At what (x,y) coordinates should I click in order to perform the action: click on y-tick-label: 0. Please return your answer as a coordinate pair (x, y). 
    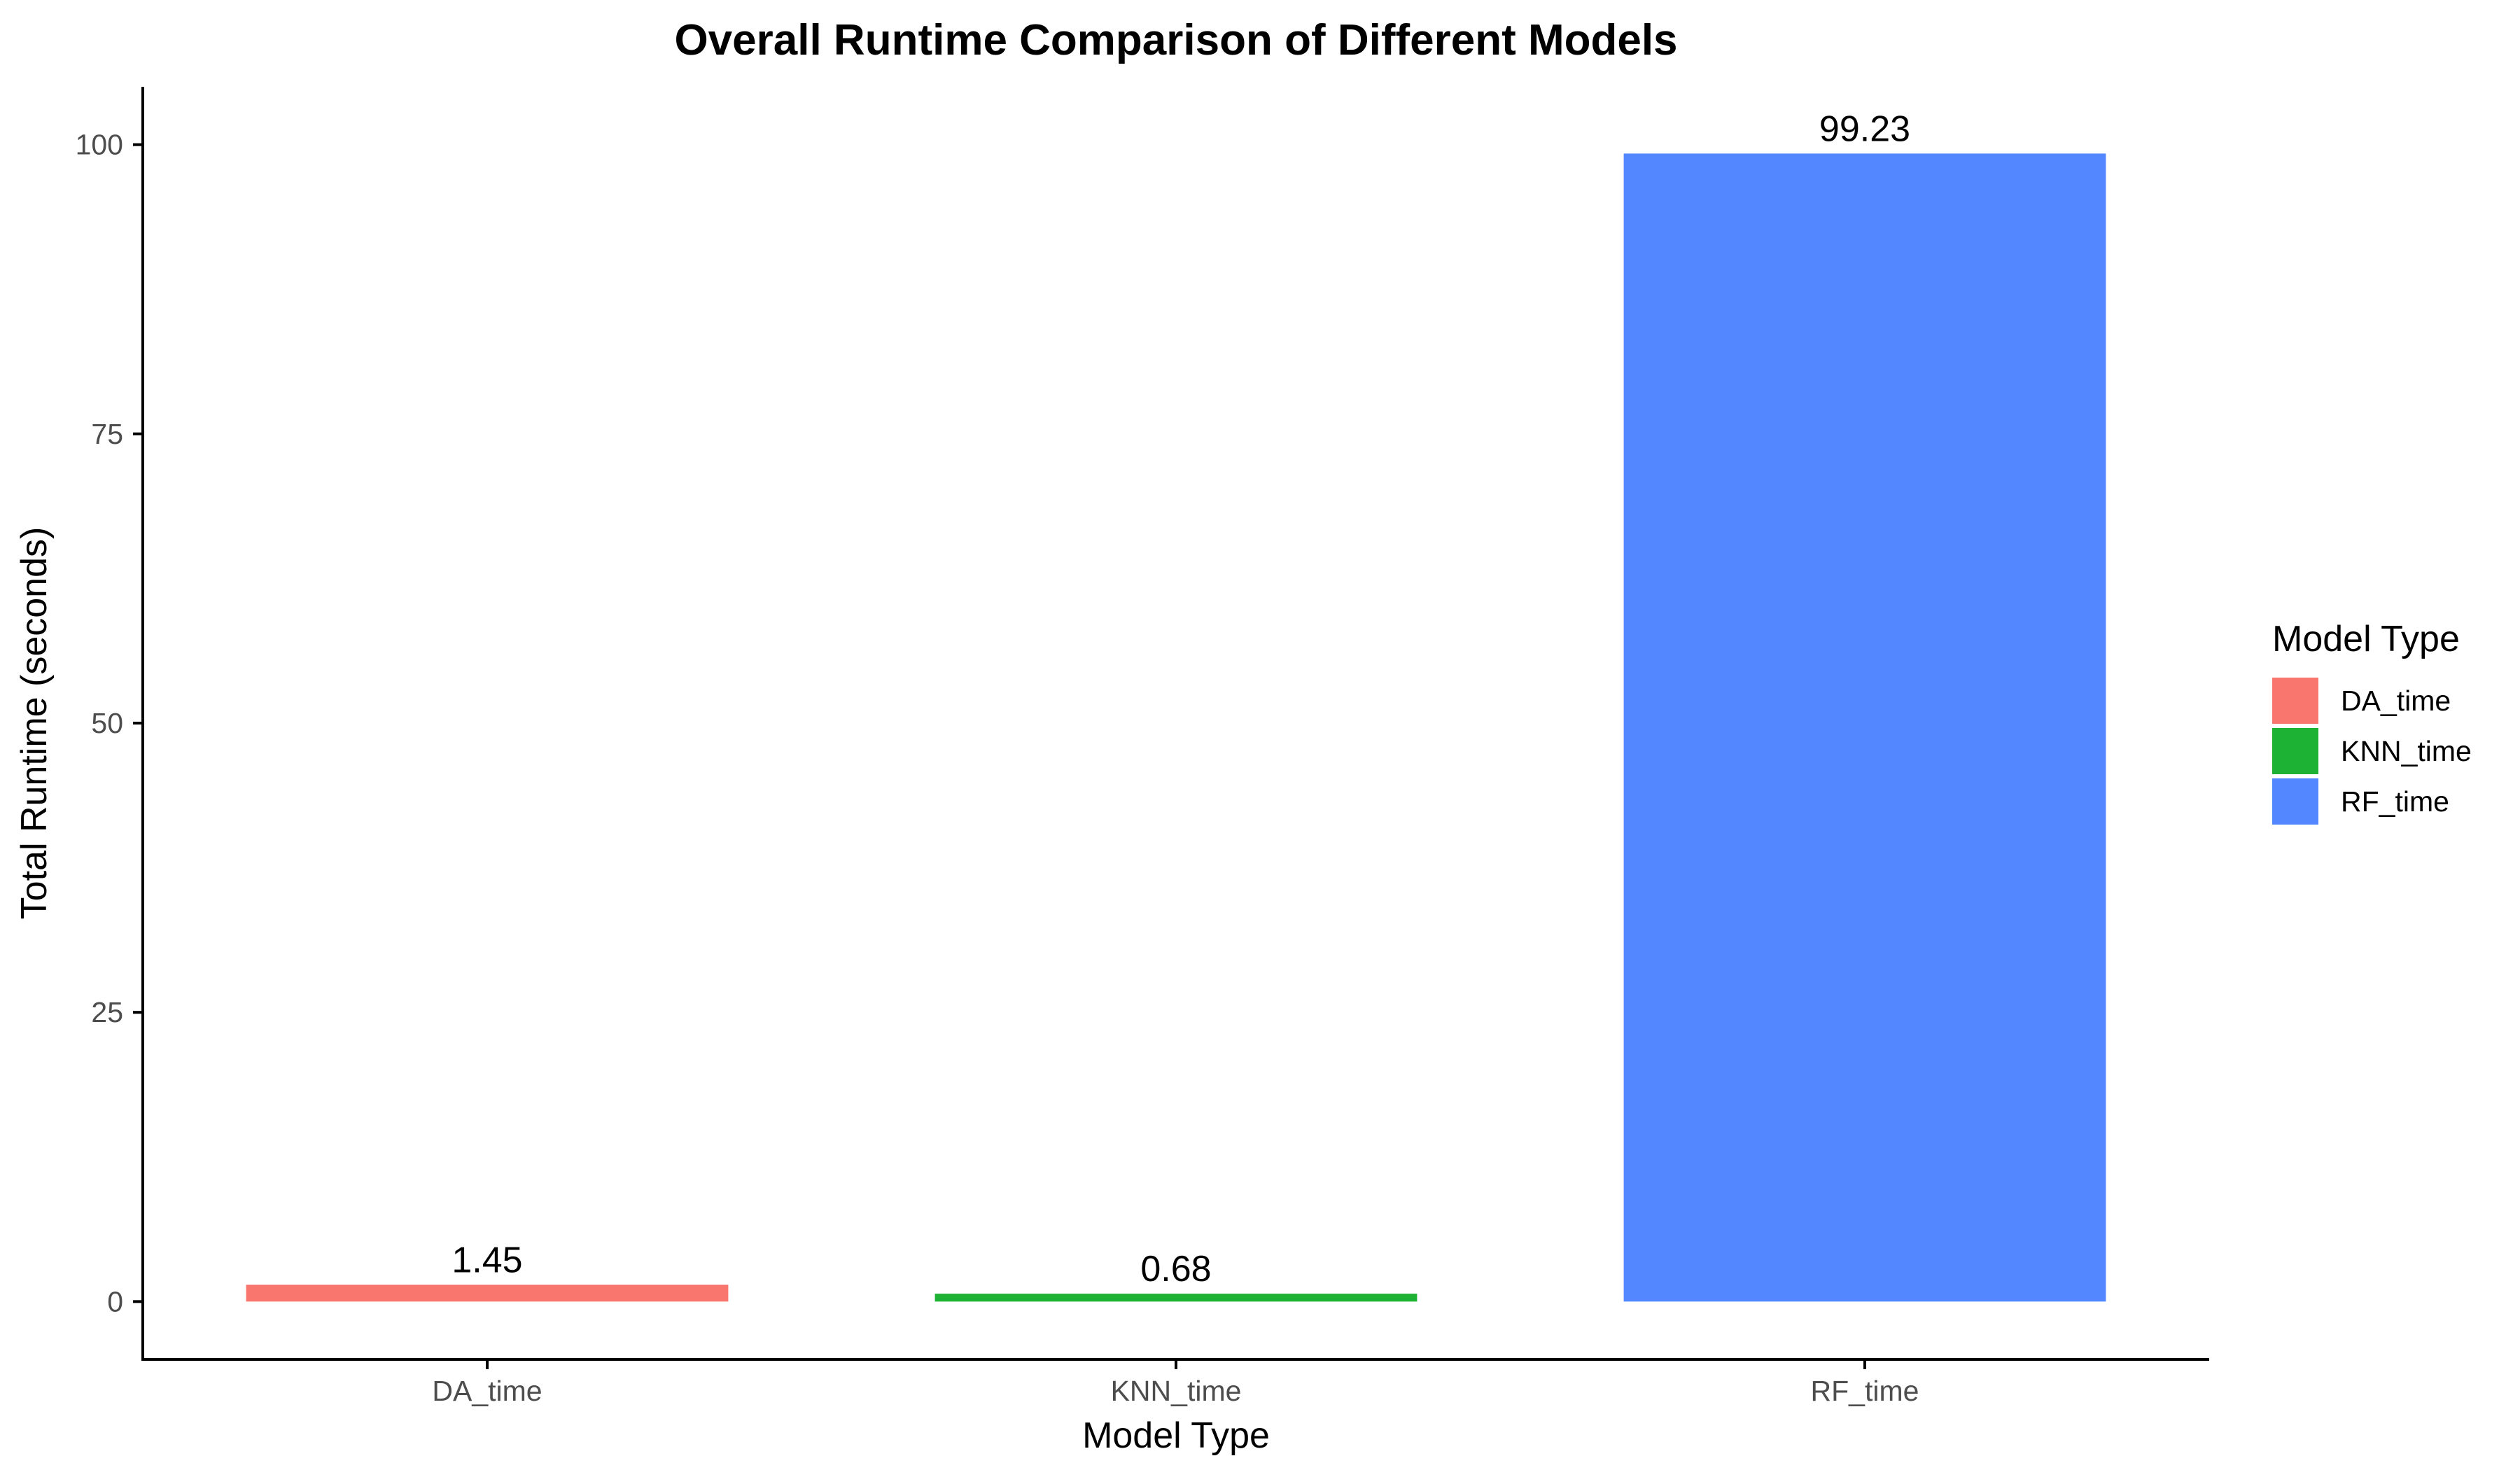
    Looking at the image, I should click on (115, 1301).